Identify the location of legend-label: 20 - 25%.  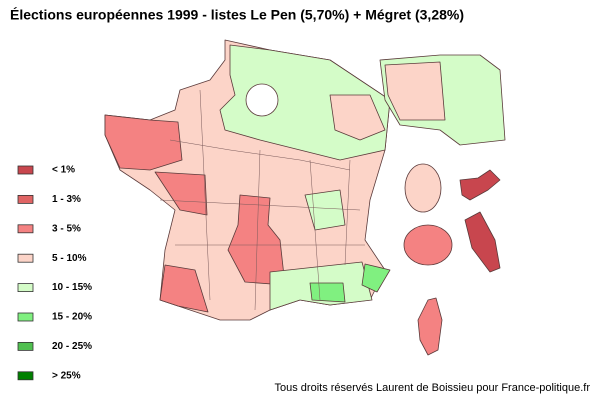
(72, 346).